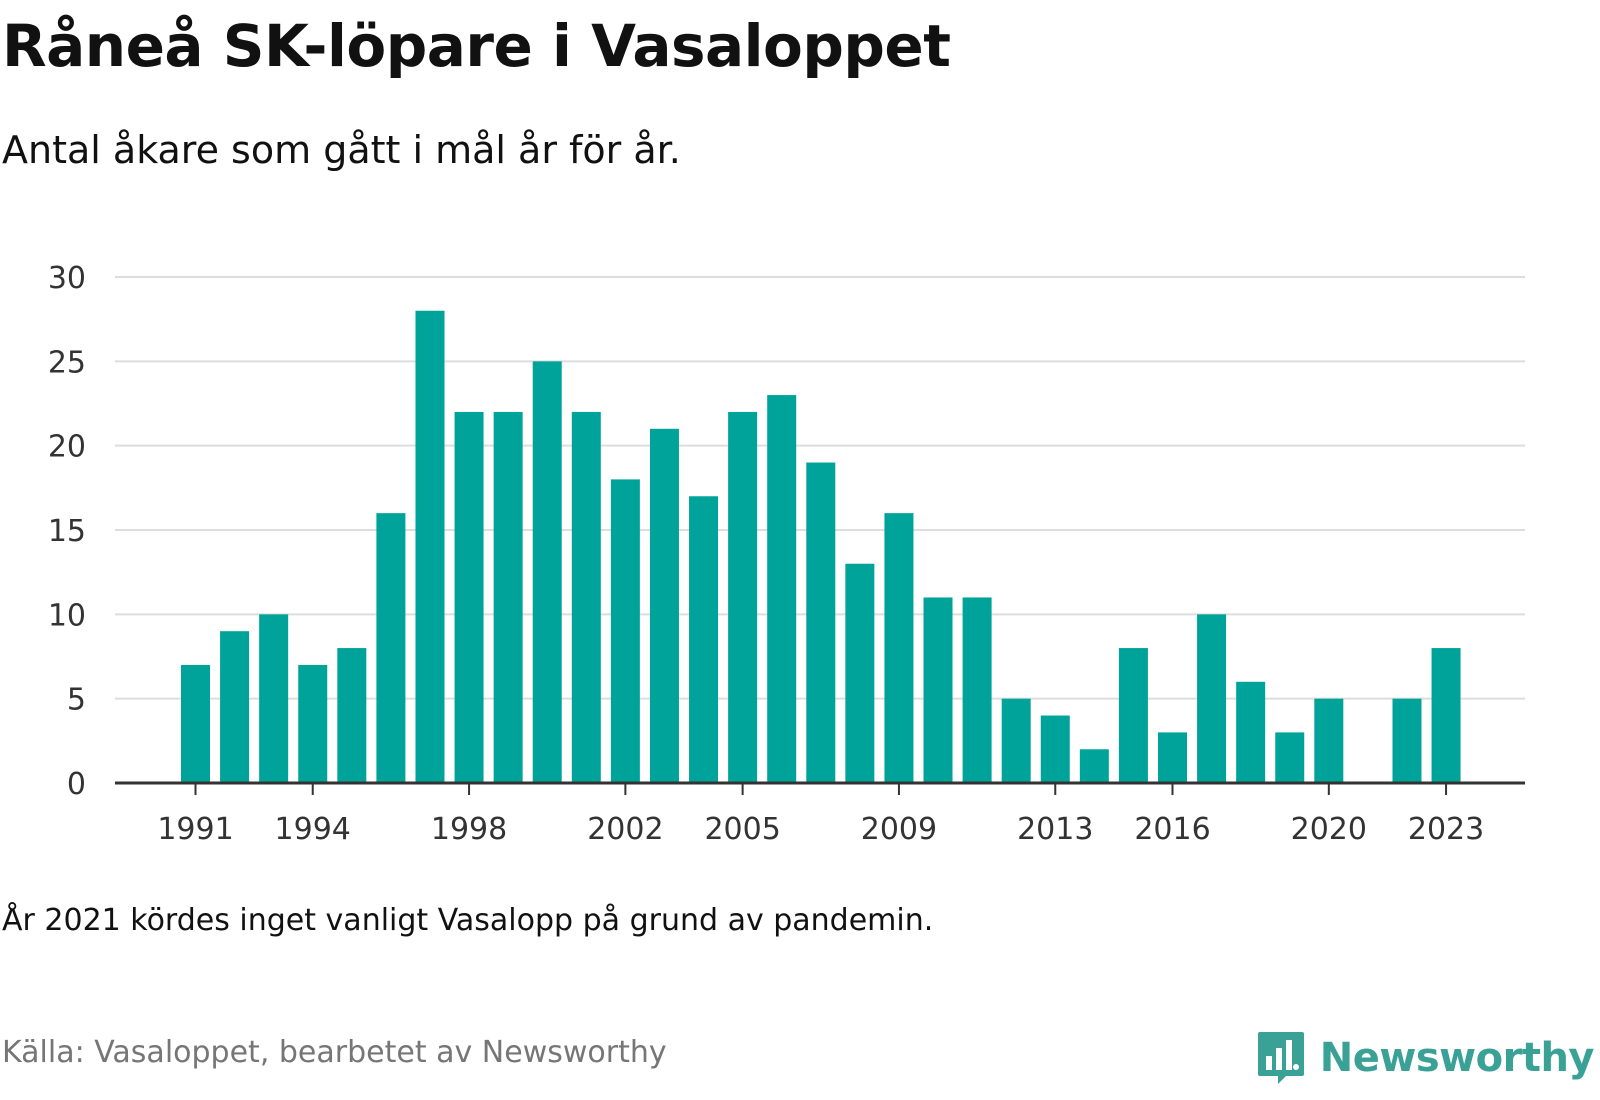  Describe the element at coordinates (899, 648) in the screenshot. I see `bar-2009` at that location.